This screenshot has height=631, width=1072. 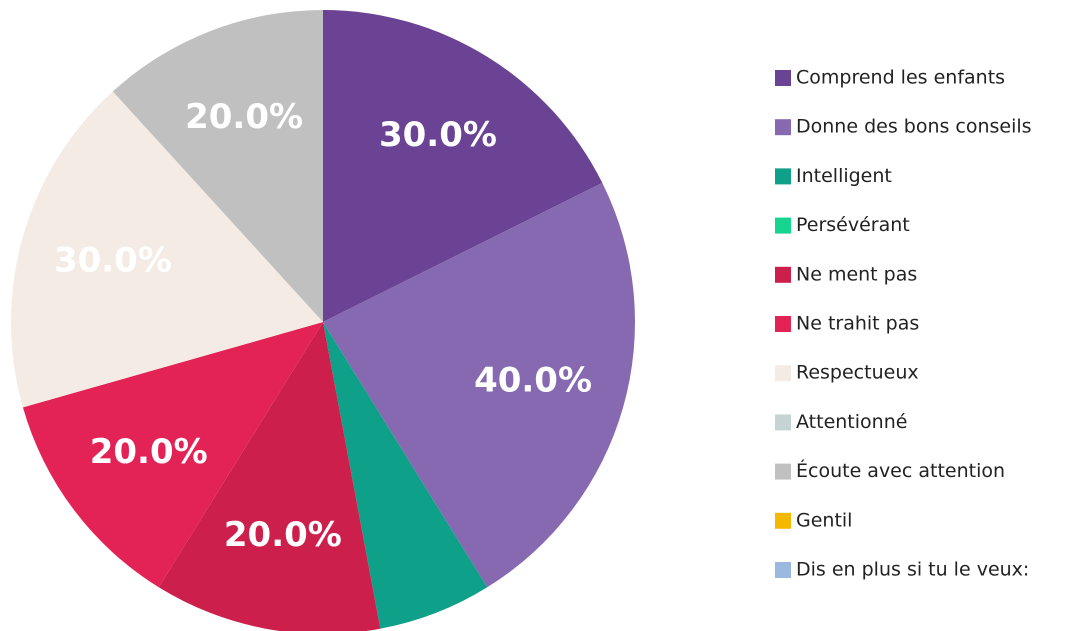 What do you see at coordinates (853, 225) in the screenshot?
I see `legend-label: Persévérant` at bounding box center [853, 225].